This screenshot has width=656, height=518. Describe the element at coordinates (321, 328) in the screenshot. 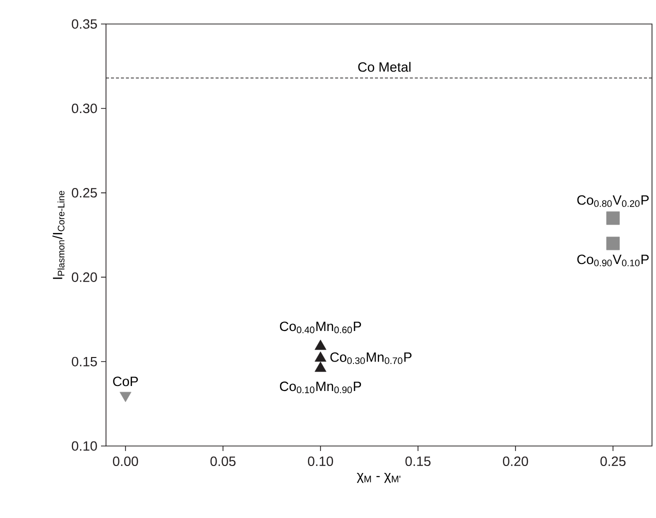

I see `annotation: Co$_{0.40}$Mn$_{0.60}$P` at that location.